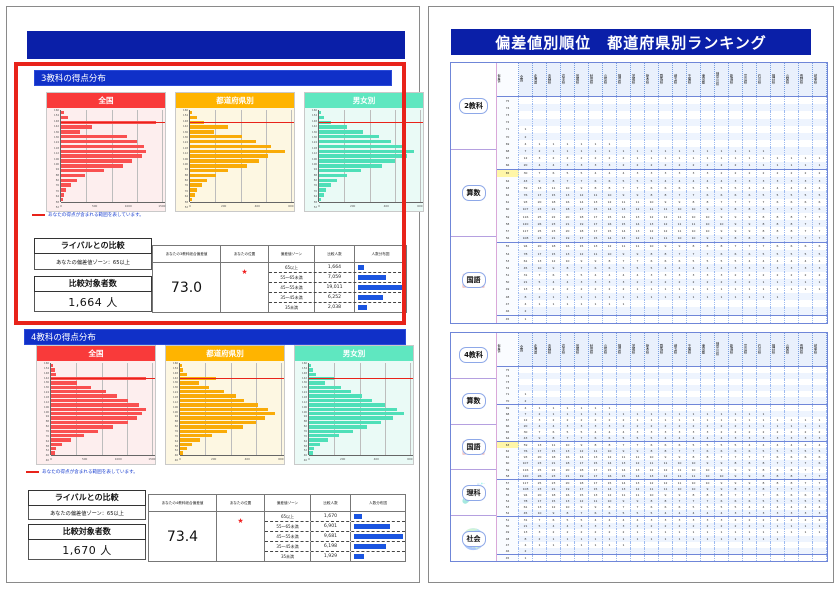 The width and height of the screenshot is (840, 589). I want to click on y-tick: 52, so click(186, 208).